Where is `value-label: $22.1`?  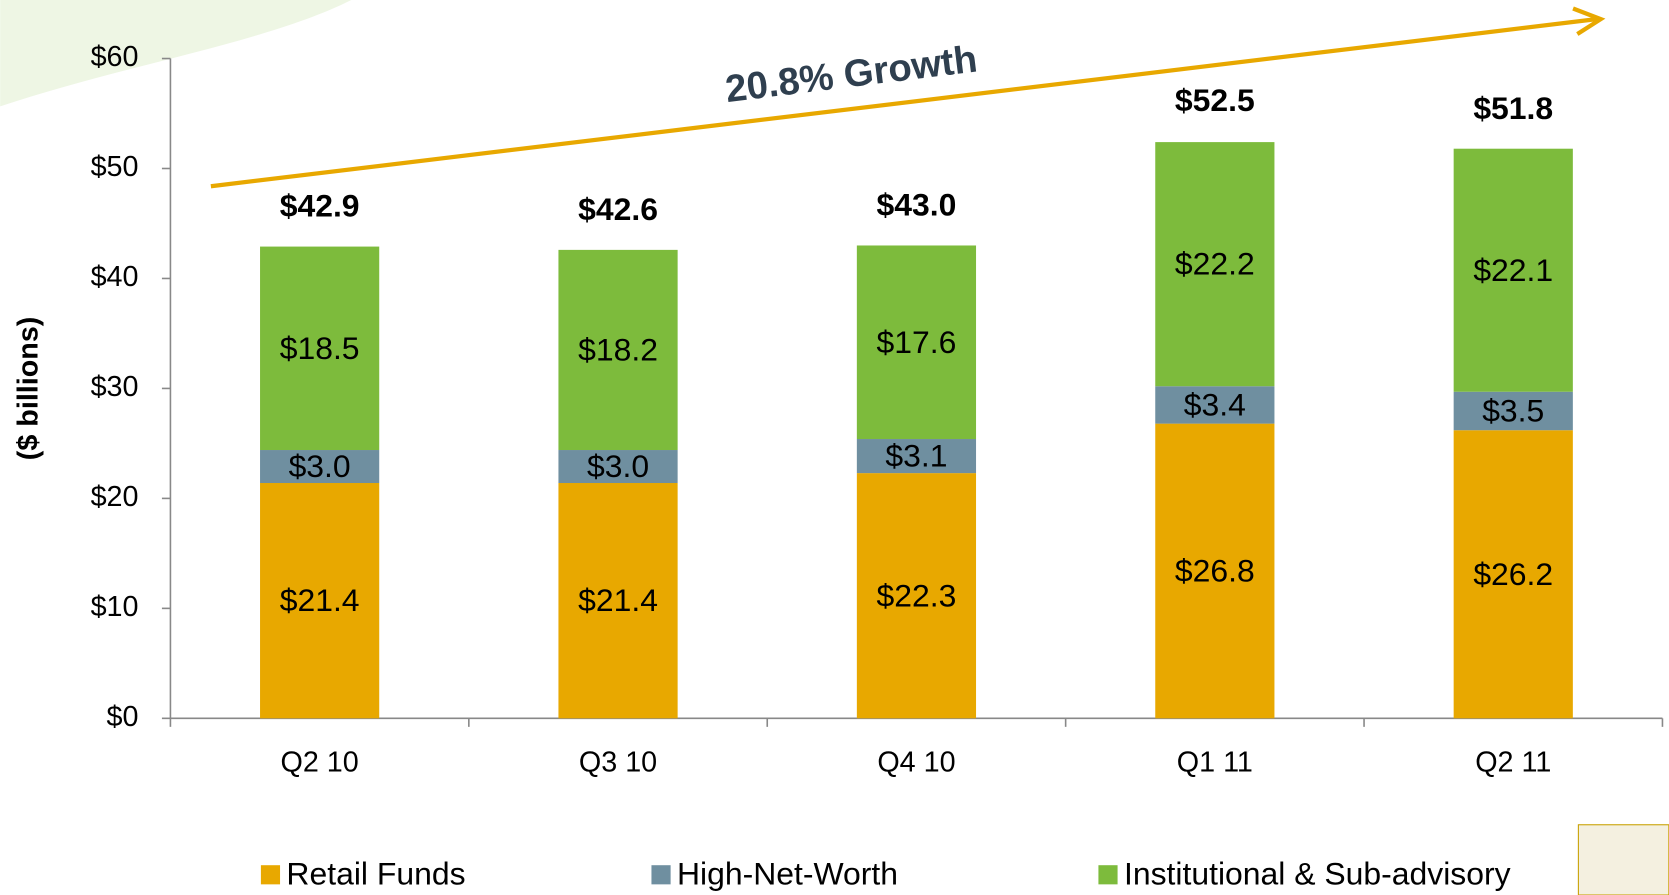 value-label: $22.1 is located at coordinates (1513, 270).